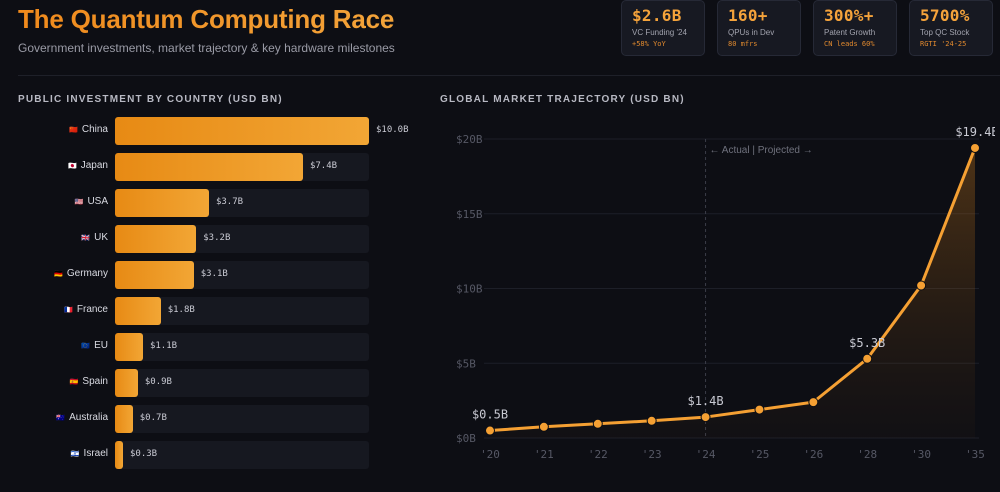  Describe the element at coordinates (58, 274) in the screenshot. I see `flag-icon: 🇩🇪` at that location.